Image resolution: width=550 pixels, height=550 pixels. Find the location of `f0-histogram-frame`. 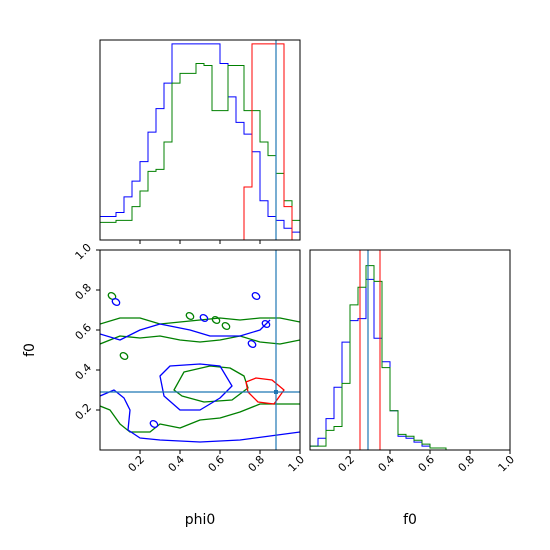

f0-histogram-frame is located at coordinates (410, 350).